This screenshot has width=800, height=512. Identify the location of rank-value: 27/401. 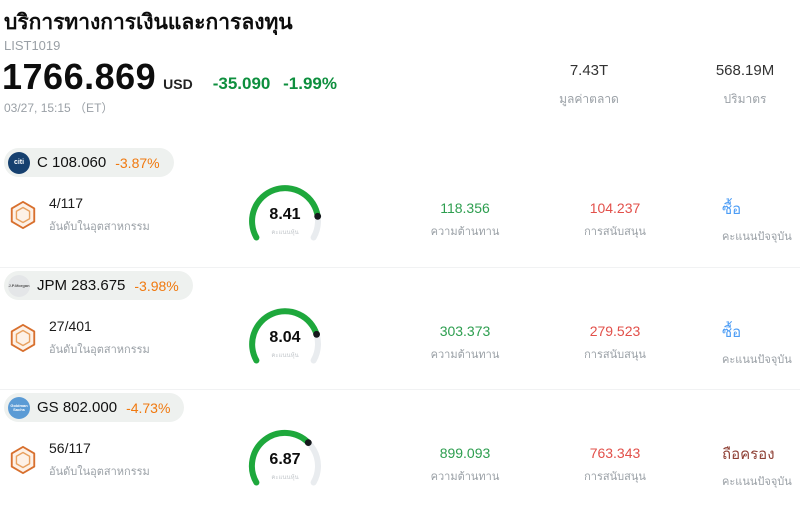
(70, 326).